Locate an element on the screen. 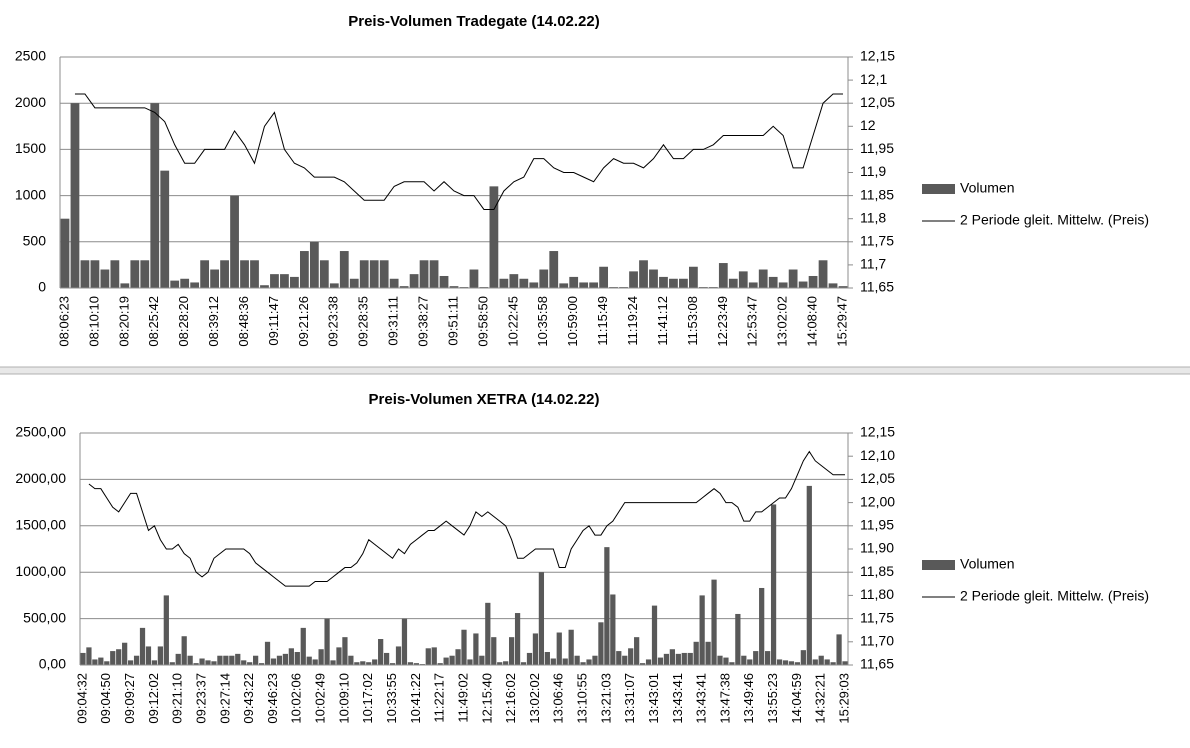 The height and width of the screenshot is (748, 1190). x-tick-label: 11:49:02 is located at coordinates (462, 698).